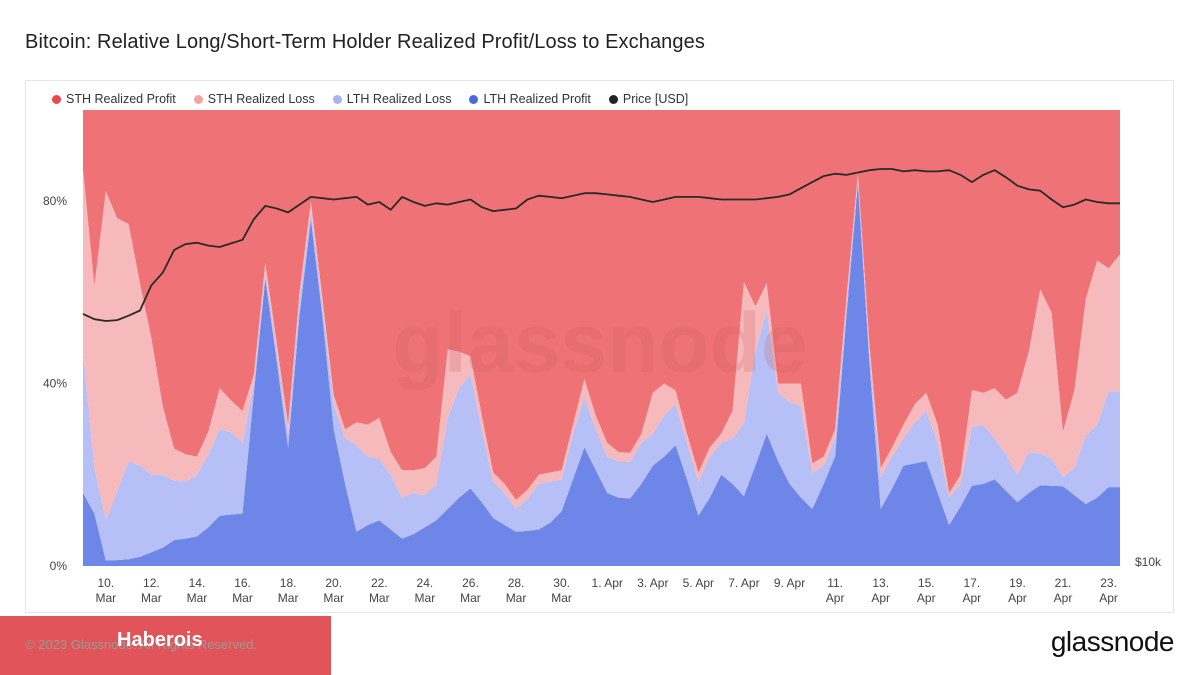 The image size is (1200, 675). I want to click on legend-item-sth-profit: STH Realized Profit, so click(114, 99).